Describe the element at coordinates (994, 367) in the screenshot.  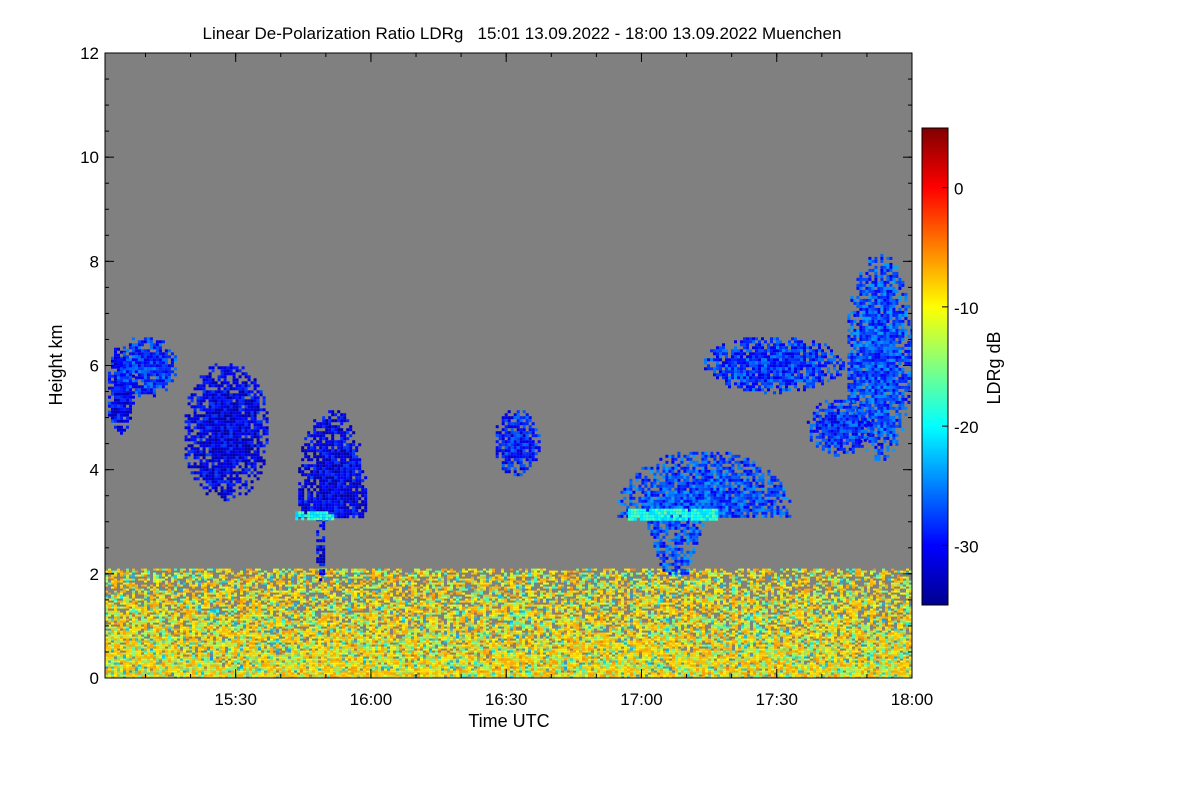
I see `colorbar-label: LDRg dB` at that location.